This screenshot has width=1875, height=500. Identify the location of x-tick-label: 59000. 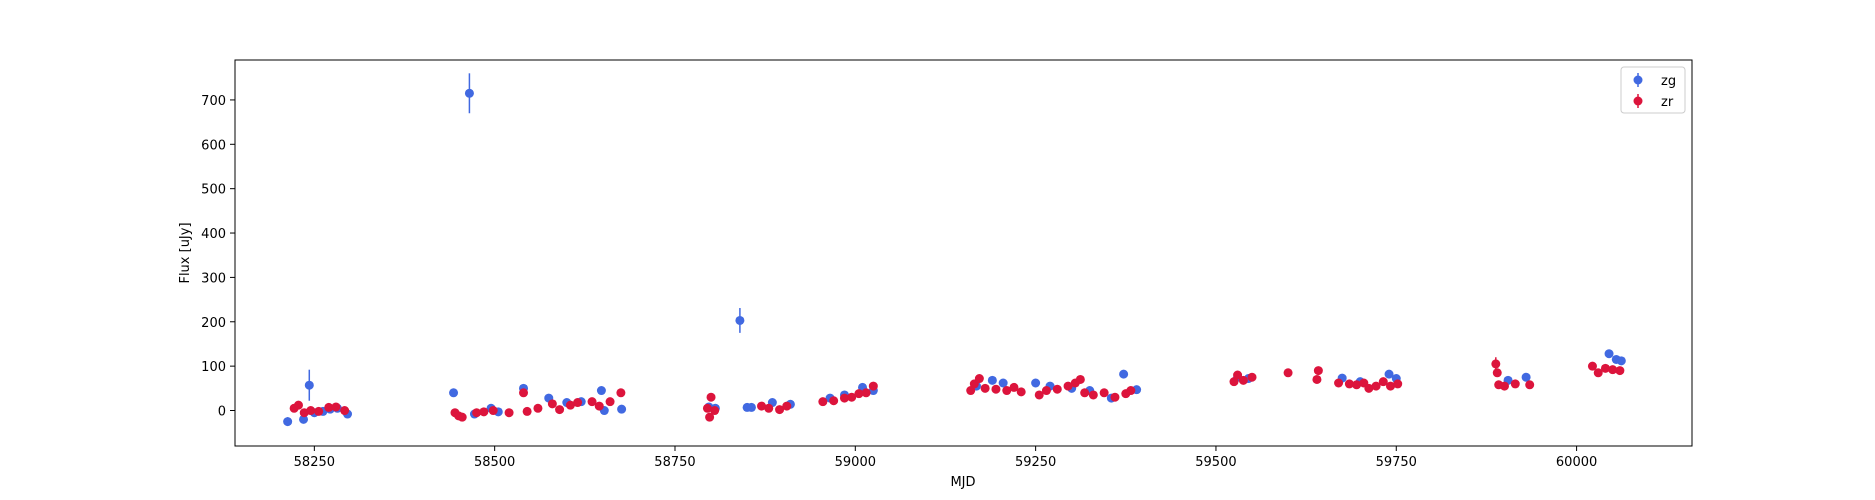
(855, 462).